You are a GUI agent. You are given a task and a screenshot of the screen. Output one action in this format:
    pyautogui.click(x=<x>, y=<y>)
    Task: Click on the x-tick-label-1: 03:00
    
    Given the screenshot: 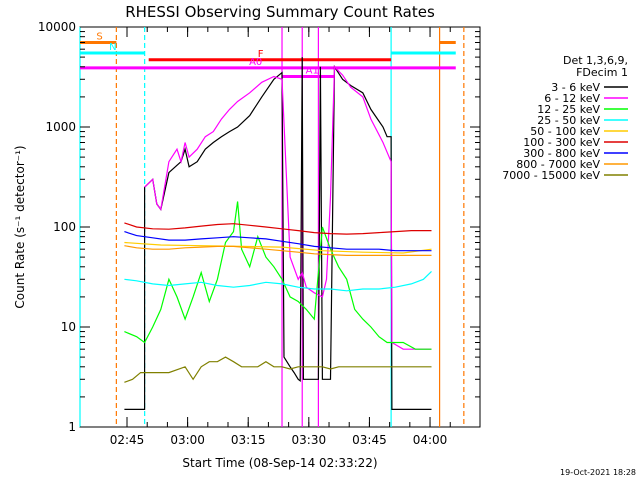 What is the action you would take?
    pyautogui.click(x=187, y=440)
    